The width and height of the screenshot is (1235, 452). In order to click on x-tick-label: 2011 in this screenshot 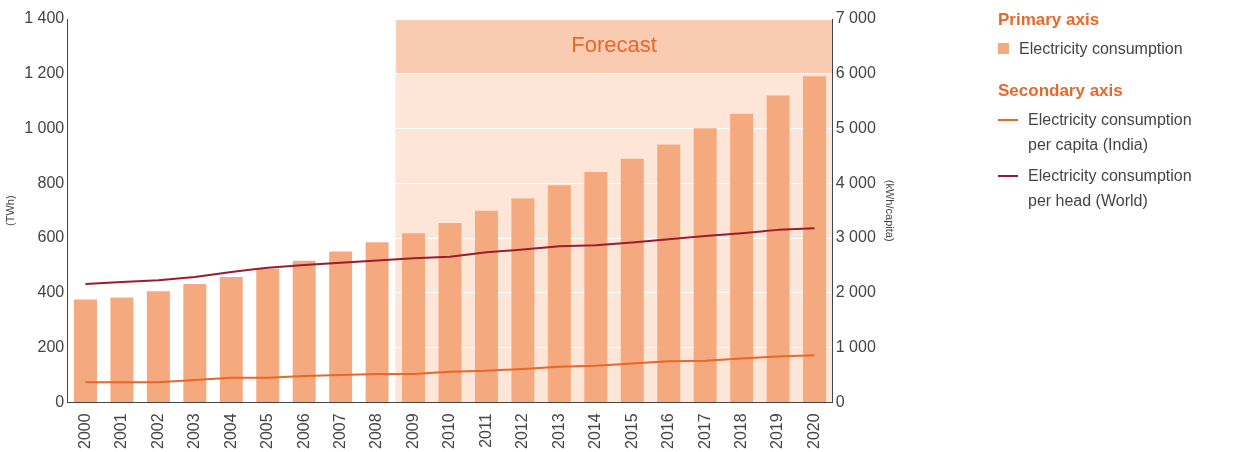, I will do `click(485, 430)`.